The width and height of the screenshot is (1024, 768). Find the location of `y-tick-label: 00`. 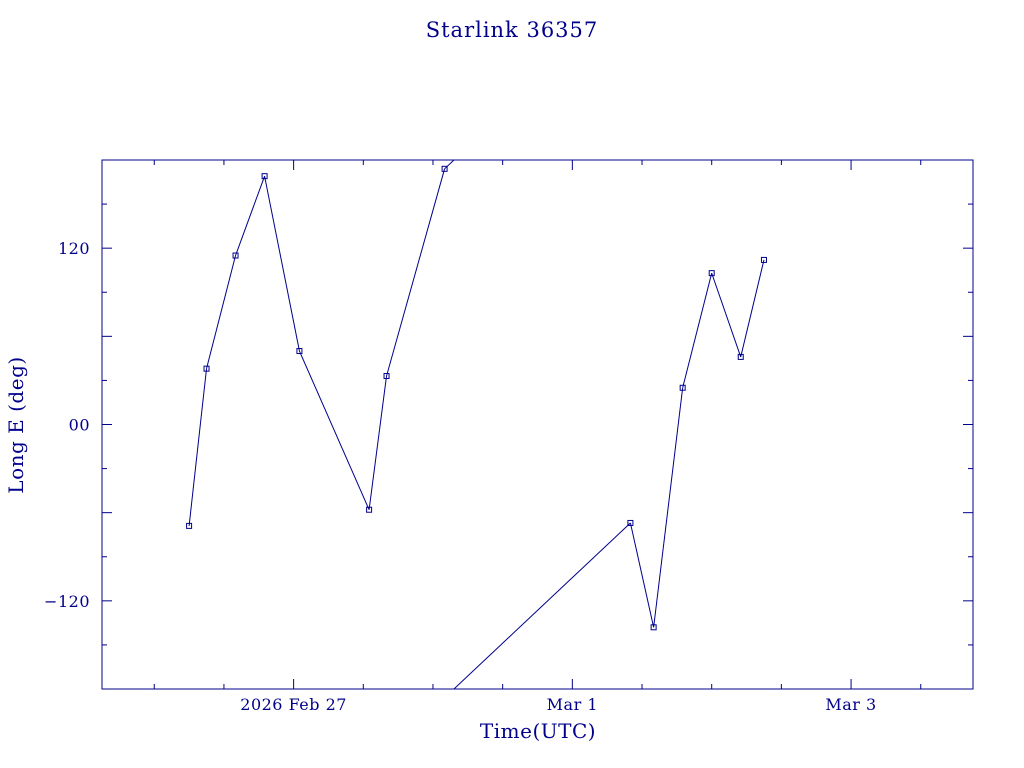

y-tick-label: 00 is located at coordinates (79, 425).